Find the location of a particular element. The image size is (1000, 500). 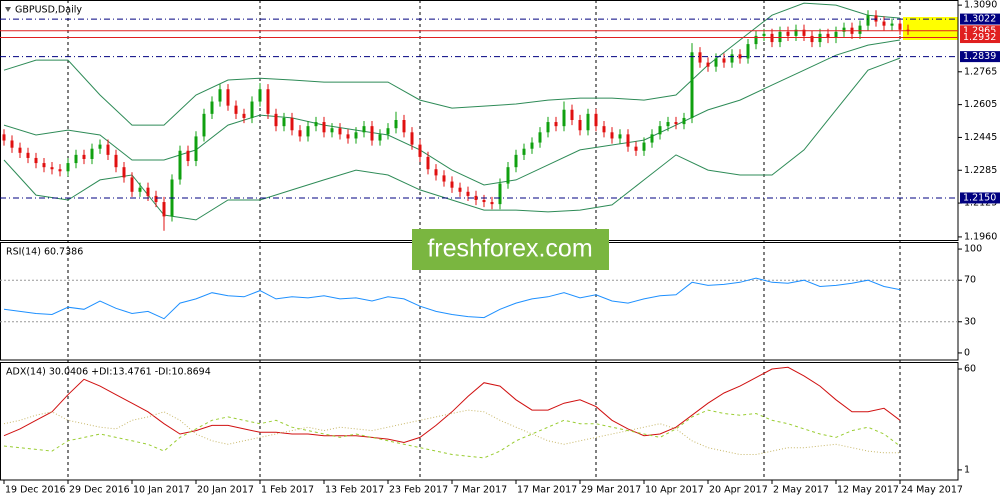

price-level-label: 1.2965 is located at coordinates (979, 30).